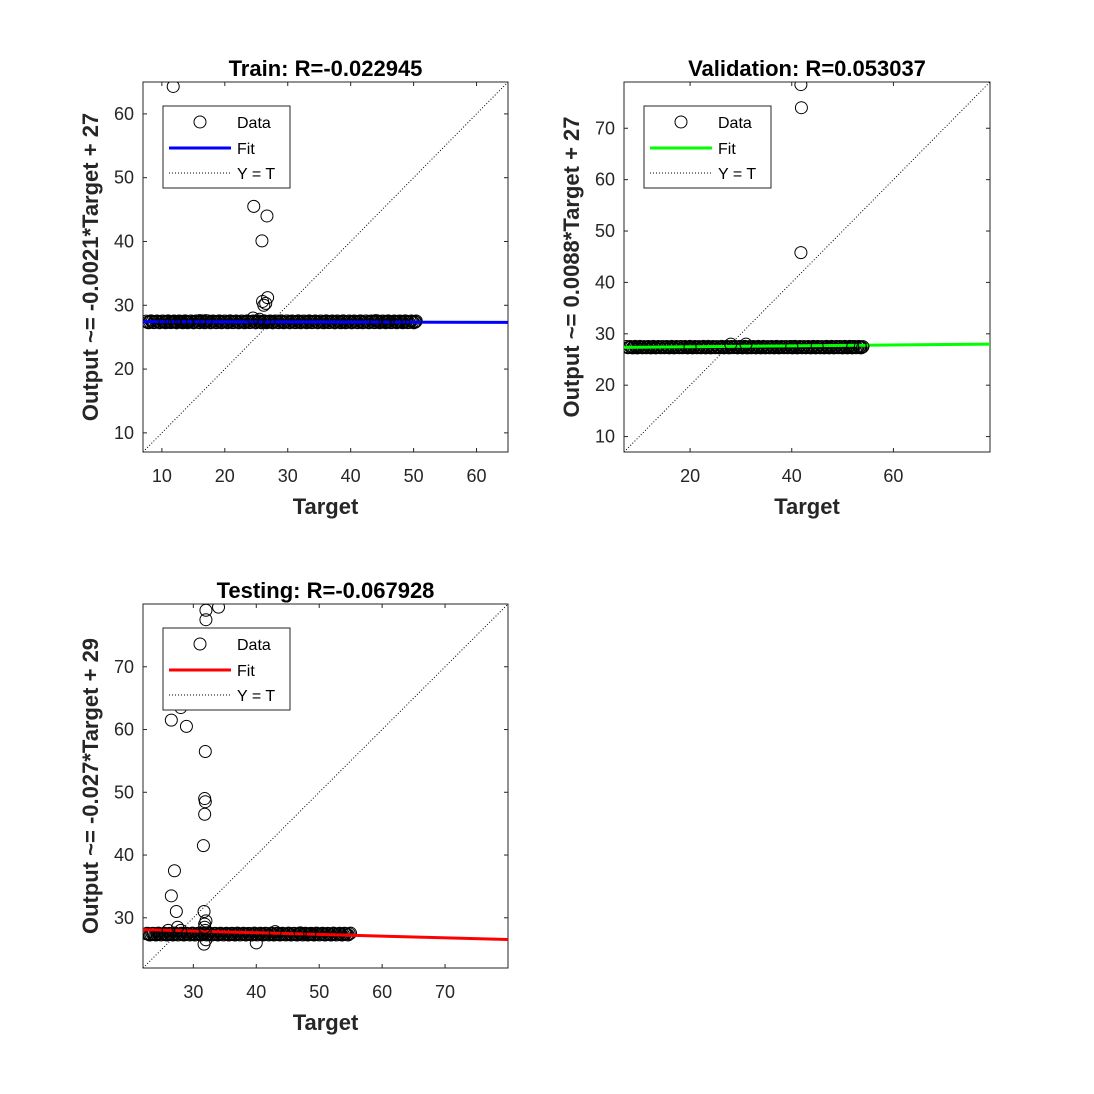  What do you see at coordinates (326, 68) in the screenshot?
I see `chart-title: Train: R=-0.022945` at bounding box center [326, 68].